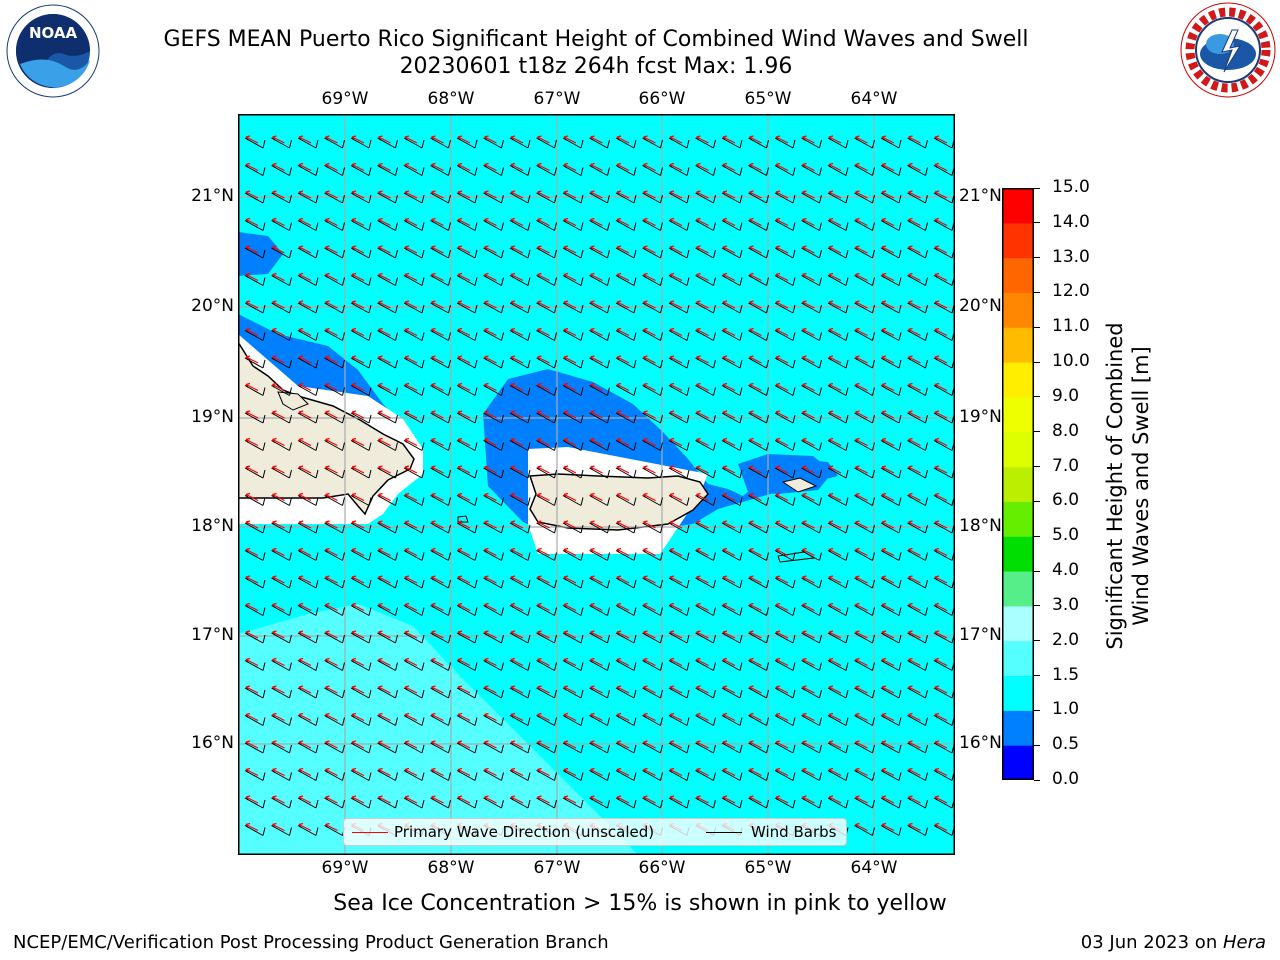 This screenshot has width=1280, height=960. I want to click on lon-label-bottom: 66°W, so click(662, 868).